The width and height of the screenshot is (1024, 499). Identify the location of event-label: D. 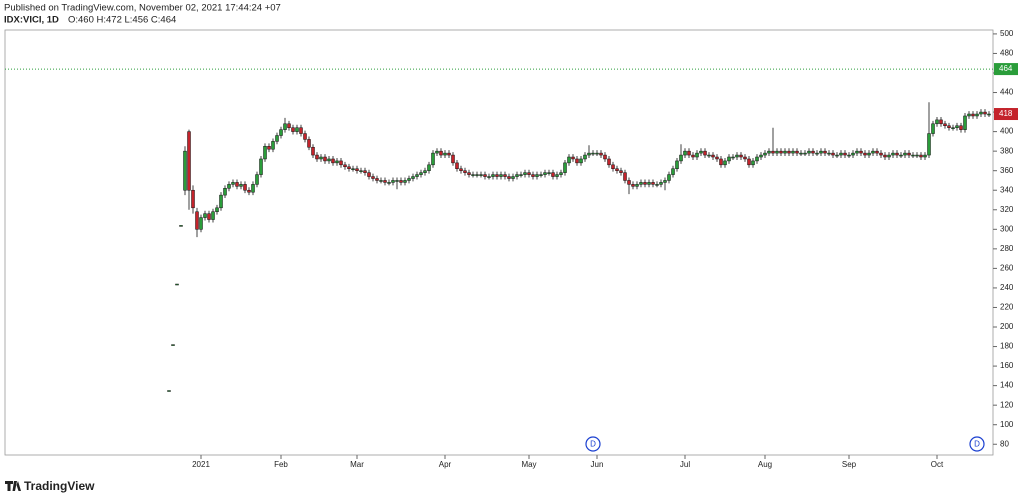
(593, 444).